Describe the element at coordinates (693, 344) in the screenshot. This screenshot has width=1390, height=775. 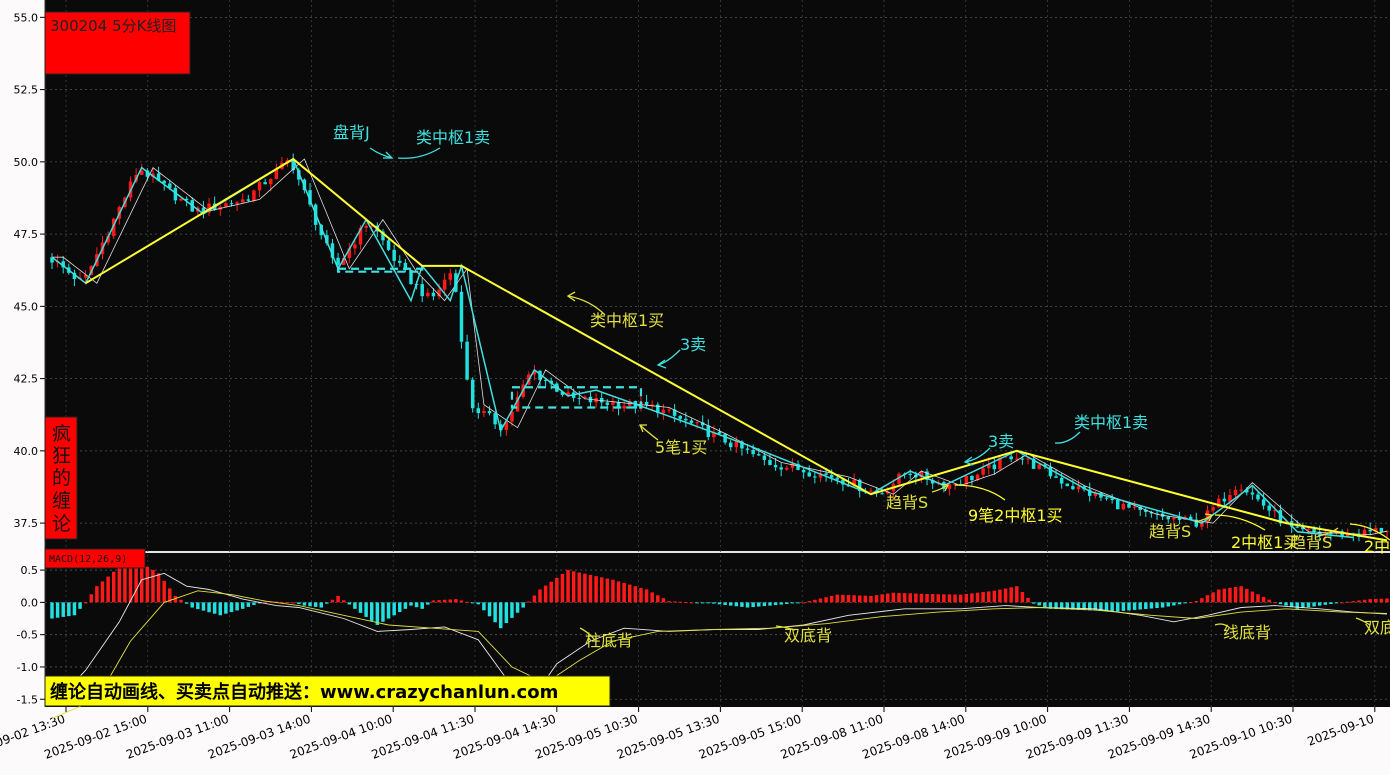
I see `annotation-label: 3卖` at that location.